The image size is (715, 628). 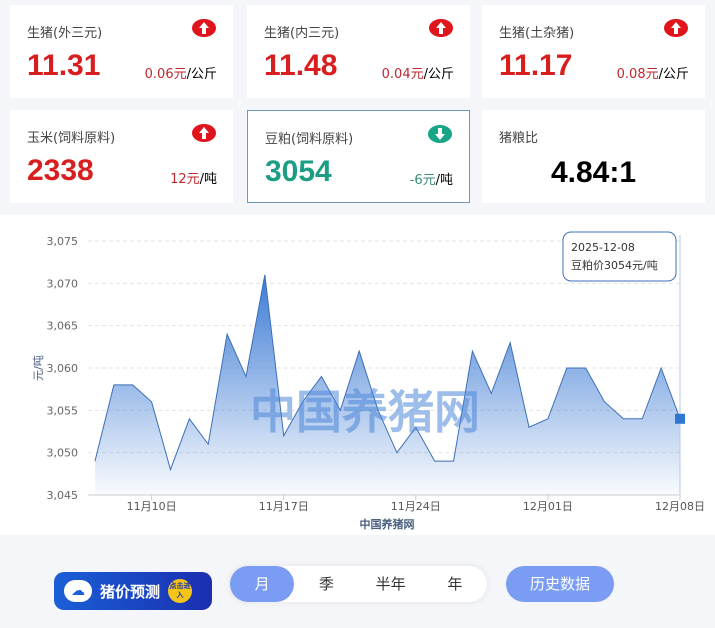 What do you see at coordinates (402, 74) in the screenshot?
I see `change-amount: 0.04元` at bounding box center [402, 74].